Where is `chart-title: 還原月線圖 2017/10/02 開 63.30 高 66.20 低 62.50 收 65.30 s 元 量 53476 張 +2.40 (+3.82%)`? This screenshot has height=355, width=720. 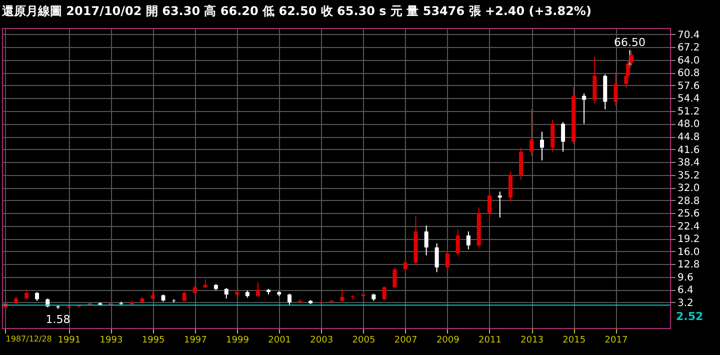
chart-title: 還原月線圖 2017/10/02 開 63.30 高 66.20 低 62.50 收 65.30 s 元 量 53476 張 +2.40 (+3.82%) is located at coordinates (296, 11).